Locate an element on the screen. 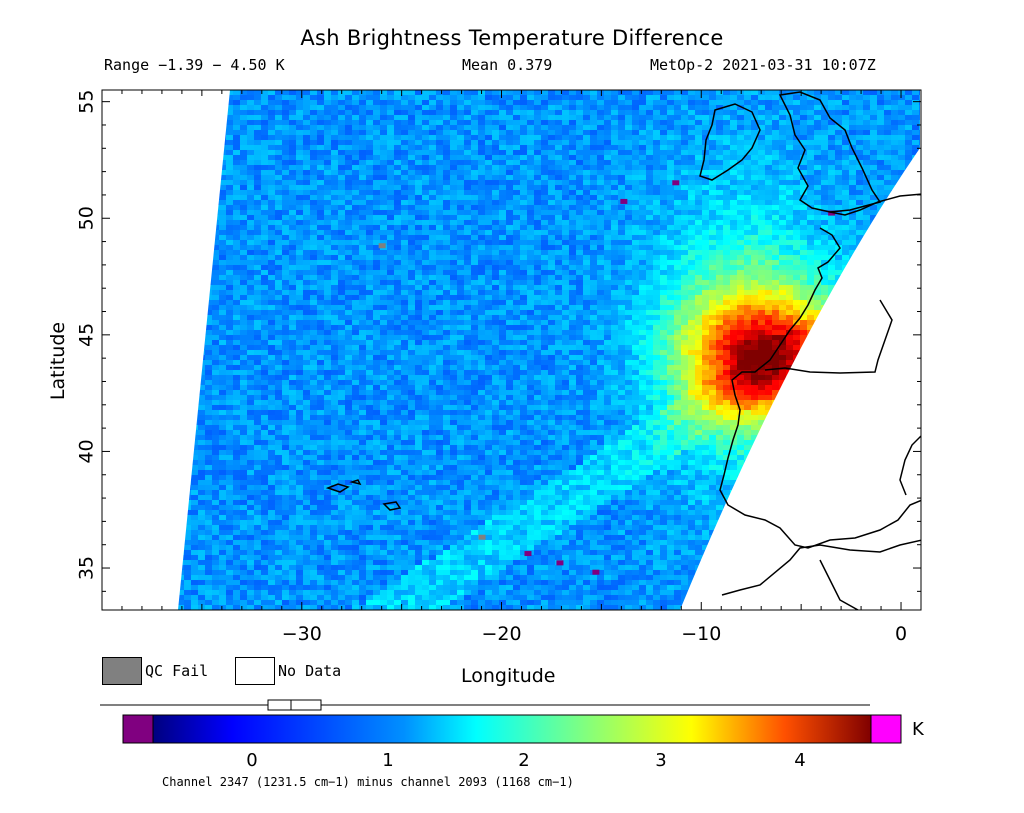 Image resolution: width=1024 pixels, height=813 pixels. figure-title: Ash Brightness Temperature Difference is located at coordinates (512, 38).